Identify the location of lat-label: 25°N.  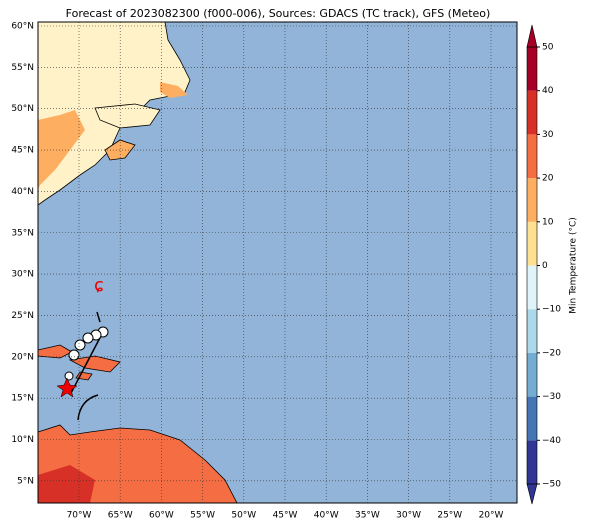
(22, 316).